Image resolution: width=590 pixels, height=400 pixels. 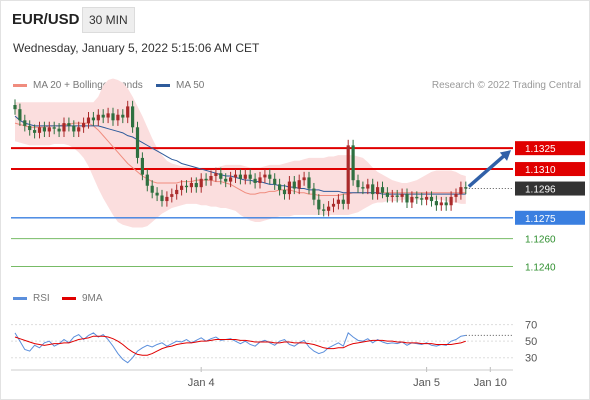 I want to click on price-tag-bg, so click(x=550, y=169).